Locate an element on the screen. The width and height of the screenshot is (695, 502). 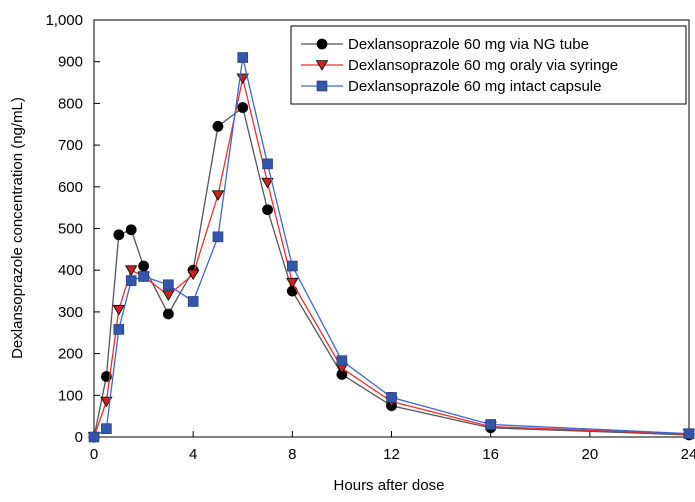
legend-label: Dexlansoprazole 60 mg intact capsule is located at coordinates (474, 86).